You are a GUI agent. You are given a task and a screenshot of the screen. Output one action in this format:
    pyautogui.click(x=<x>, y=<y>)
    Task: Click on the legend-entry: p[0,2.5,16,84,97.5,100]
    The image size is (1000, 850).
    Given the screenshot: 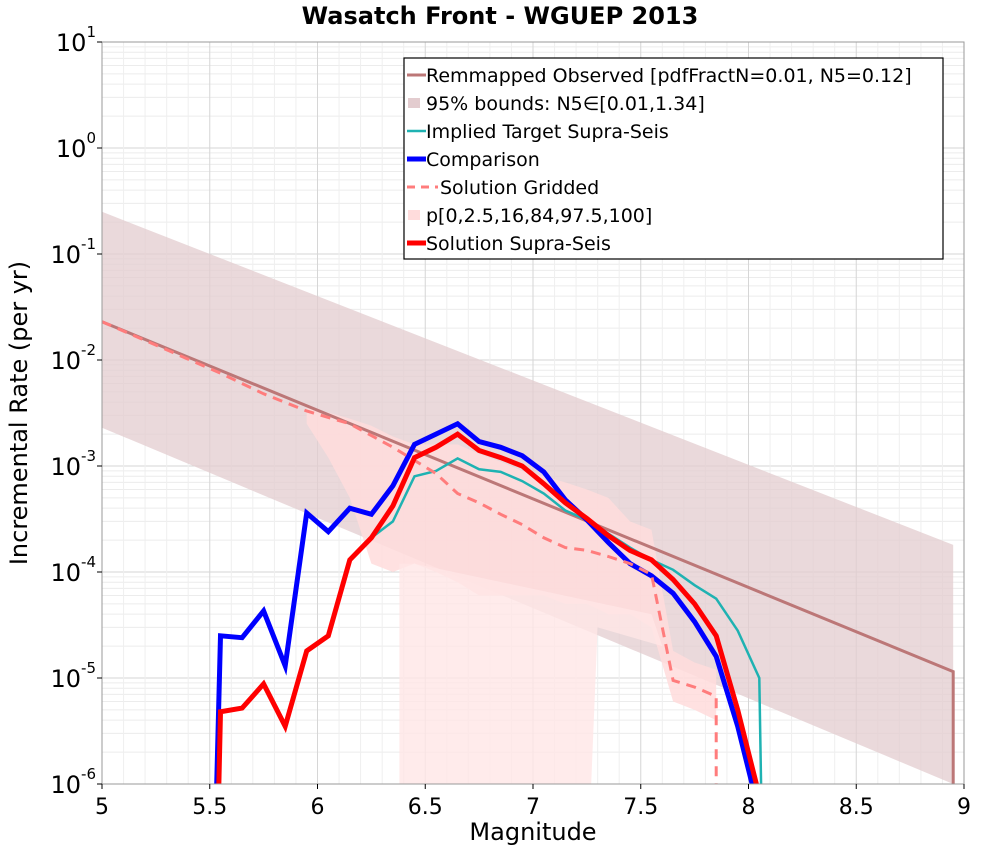 What is the action you would take?
    pyautogui.click(x=530, y=216)
    